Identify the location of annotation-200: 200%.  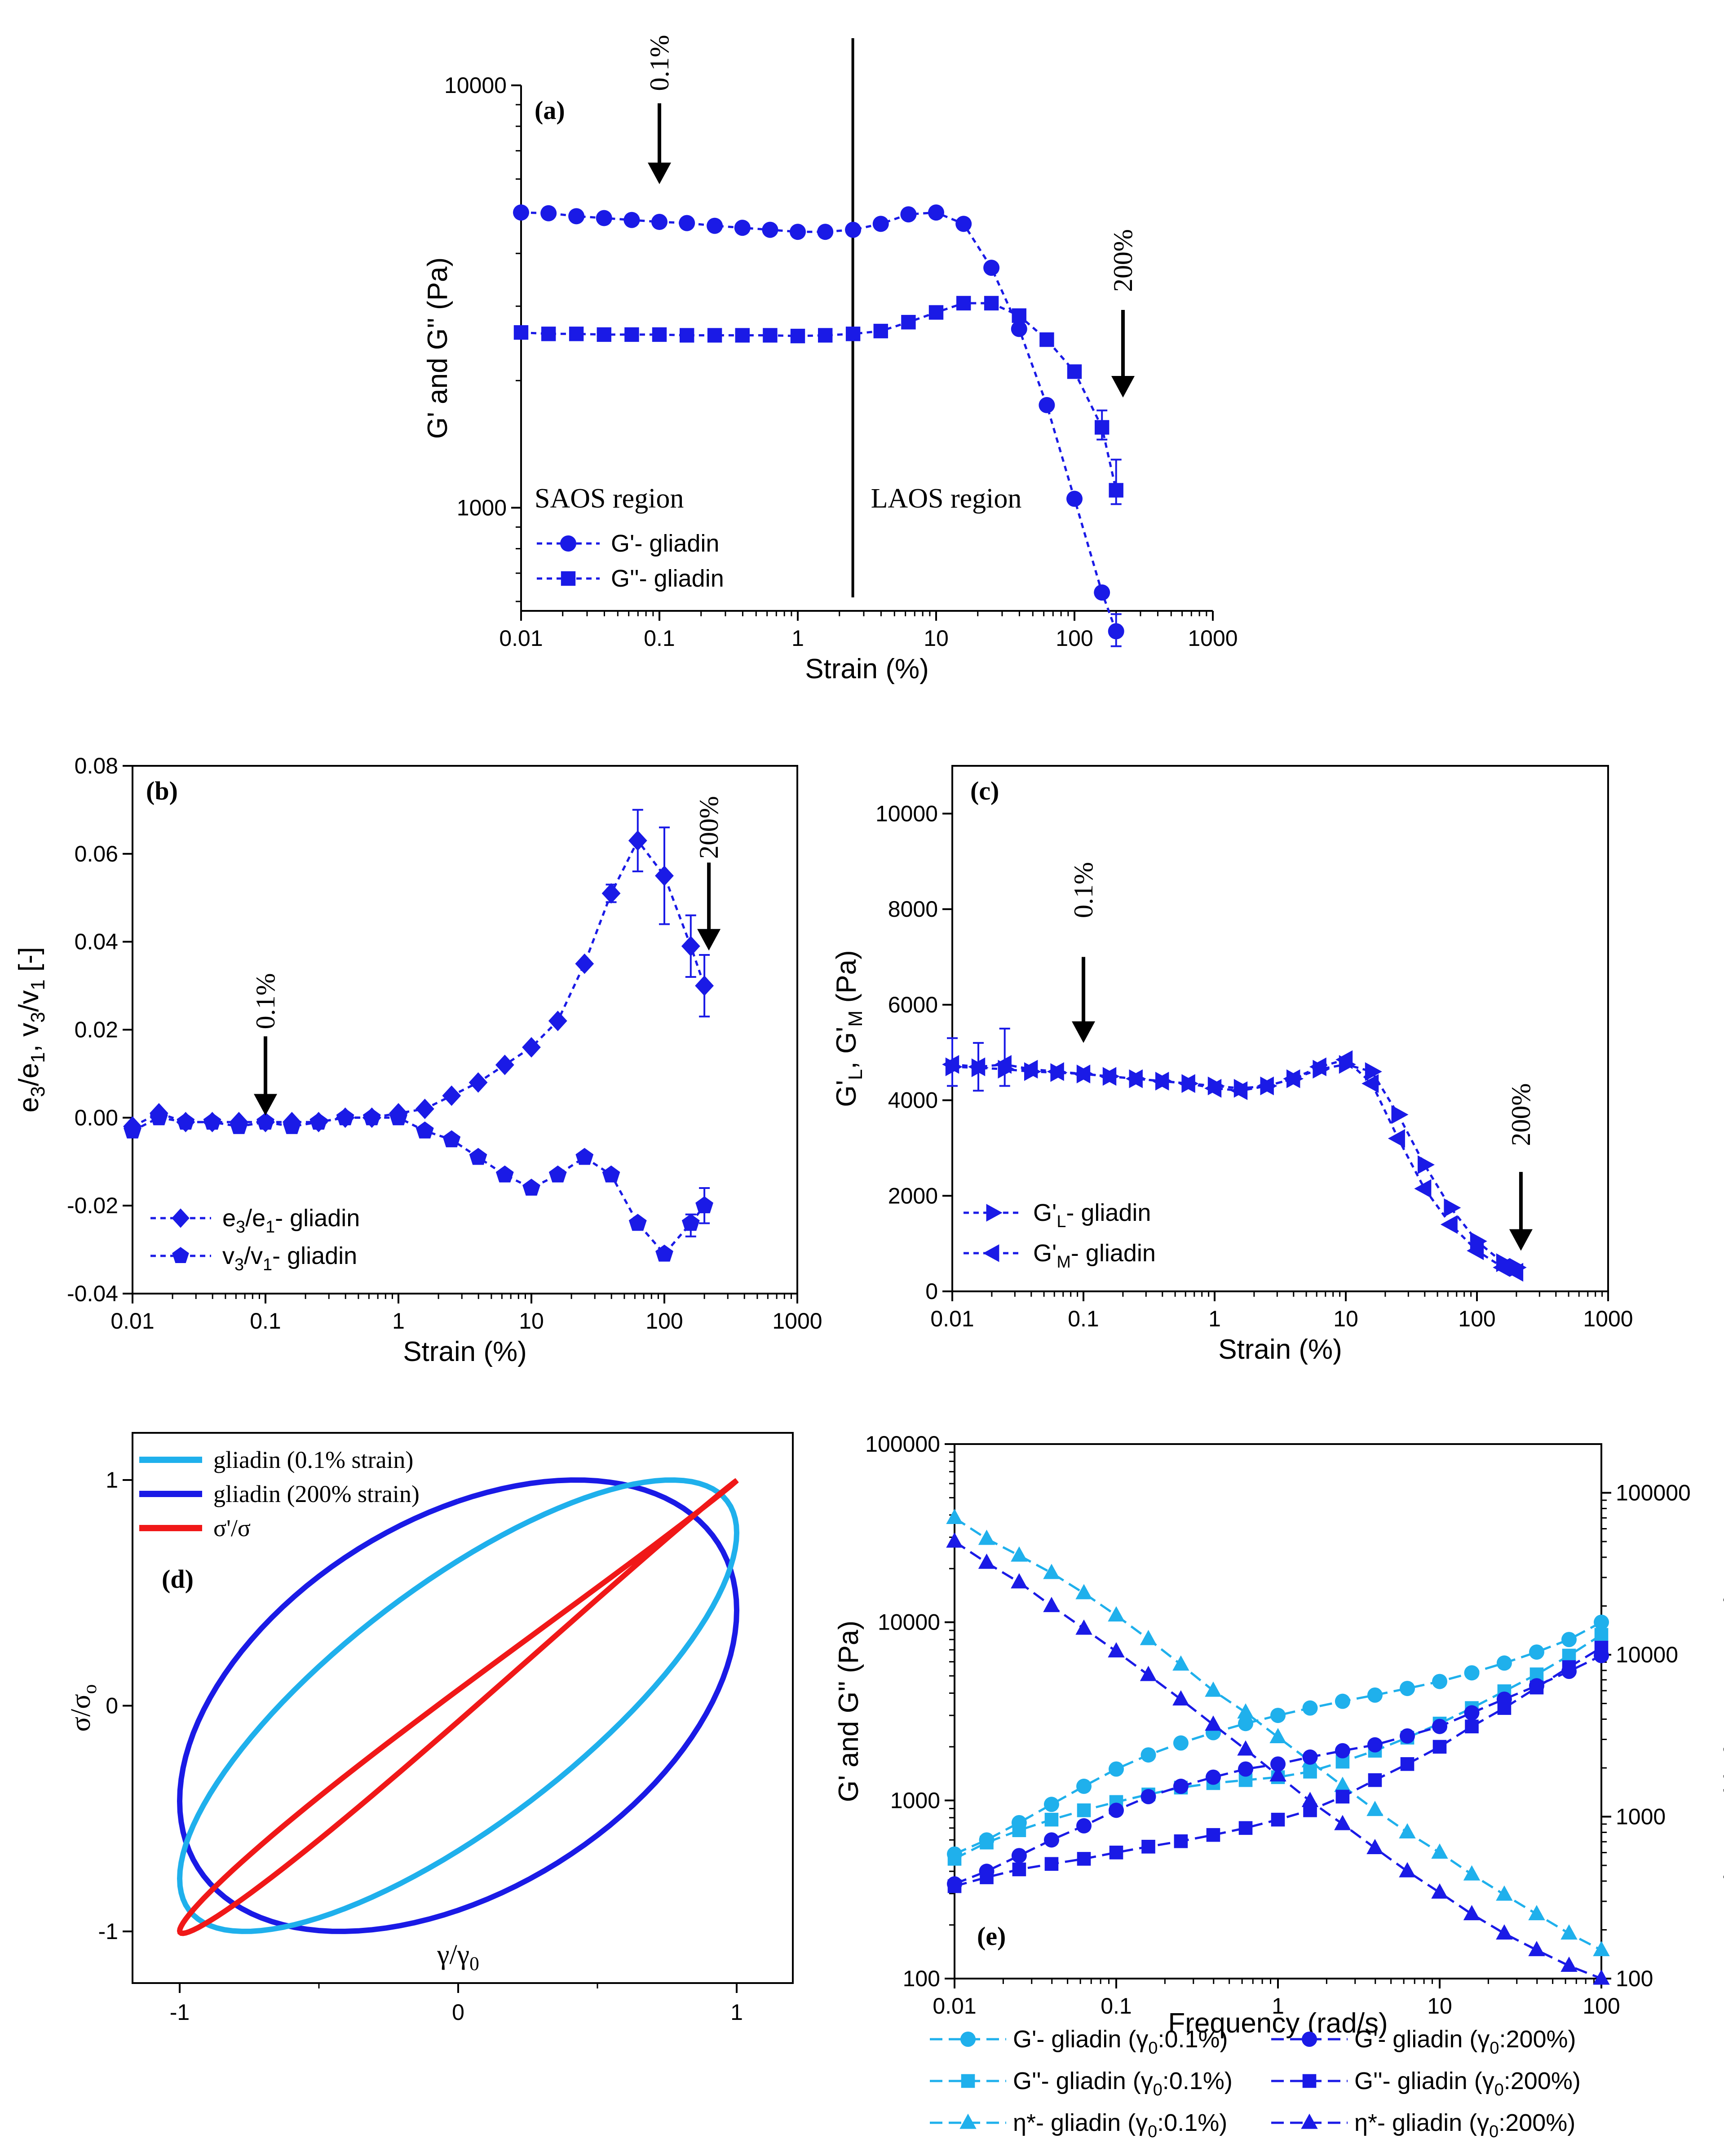
(1521, 1115).